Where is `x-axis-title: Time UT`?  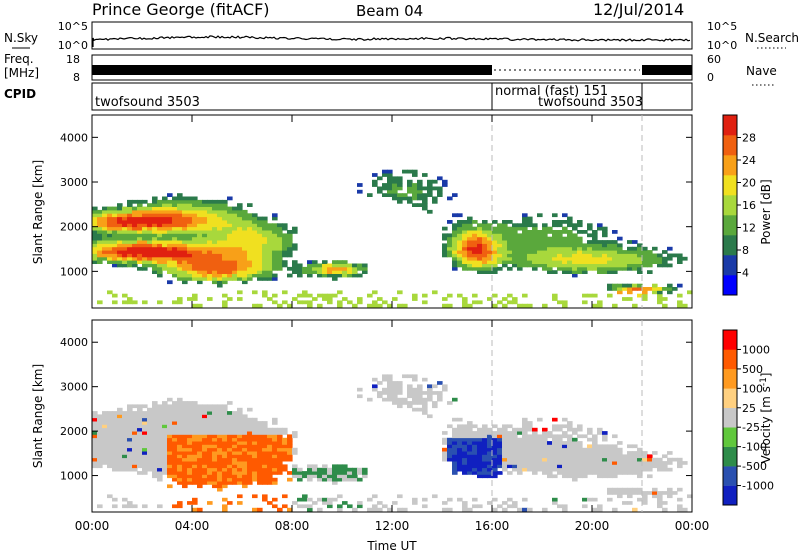
x-axis-title: Time UT is located at coordinates (391, 546).